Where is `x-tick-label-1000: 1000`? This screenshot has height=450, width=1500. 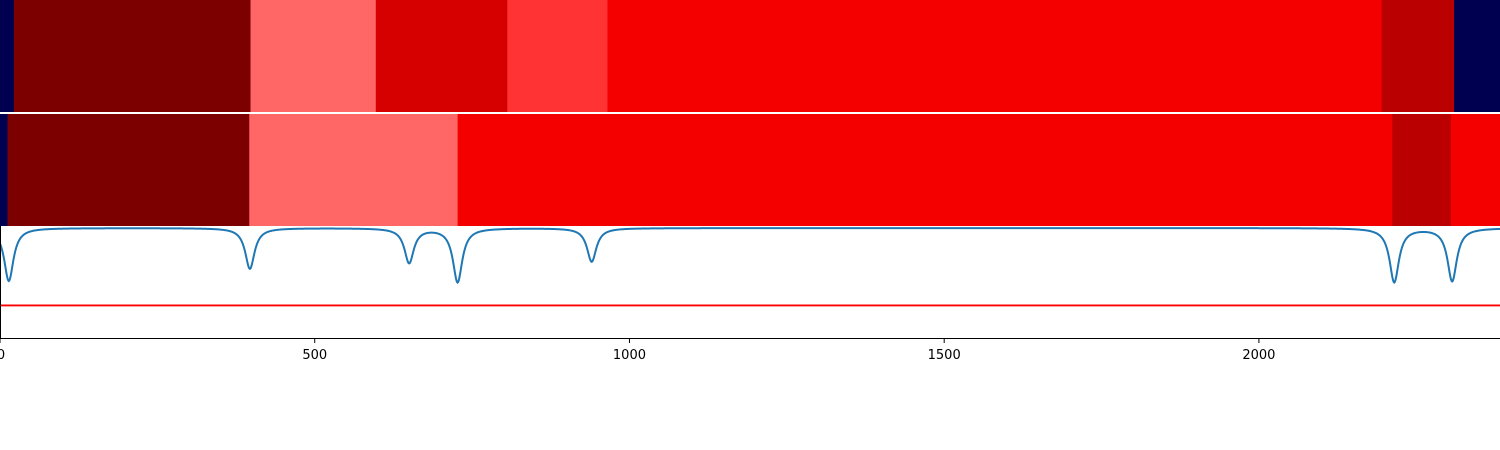
x-tick-label-1000: 1000 is located at coordinates (629, 355).